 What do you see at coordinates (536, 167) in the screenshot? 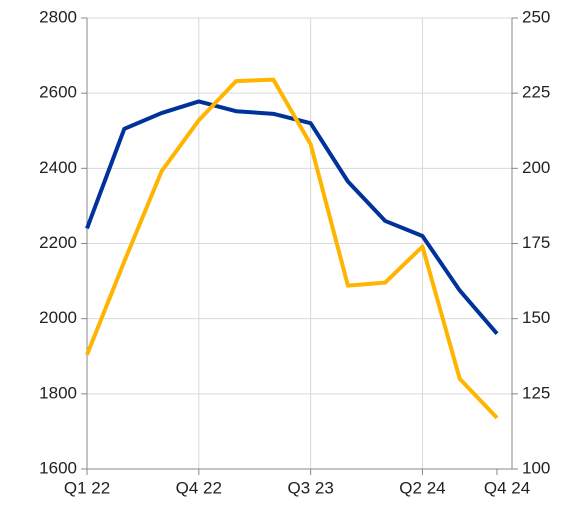
I see `y2-tick-label: 200` at bounding box center [536, 167].